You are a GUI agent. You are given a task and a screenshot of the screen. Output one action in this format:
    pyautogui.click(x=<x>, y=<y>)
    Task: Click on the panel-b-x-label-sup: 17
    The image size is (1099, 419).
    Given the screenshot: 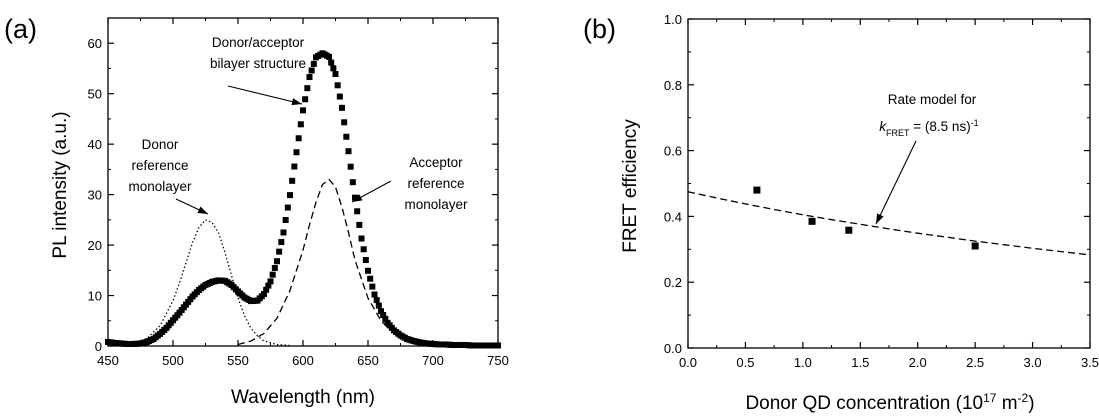 What is the action you would take?
    pyautogui.click(x=990, y=398)
    